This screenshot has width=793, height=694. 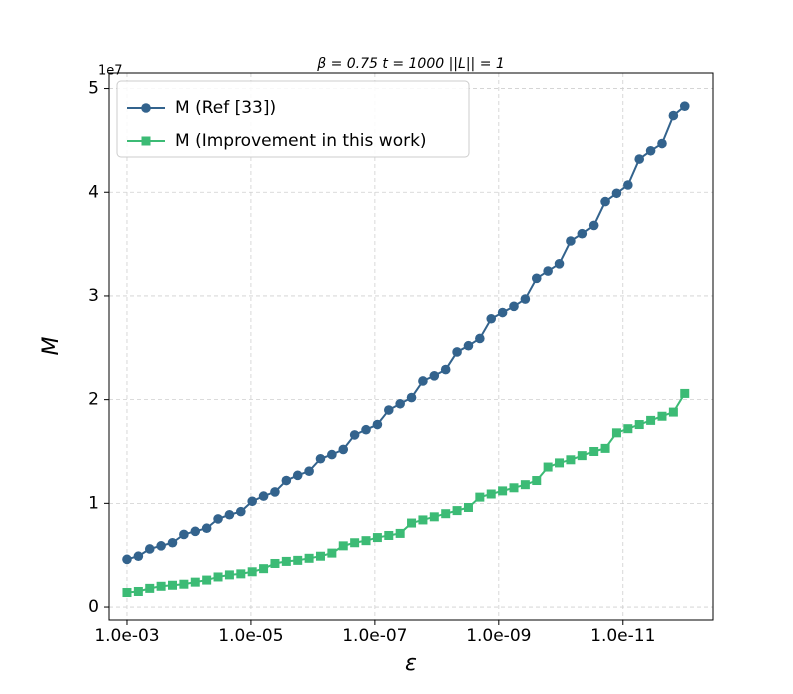 I want to click on y-tick-label: 5, so click(x=93, y=89).